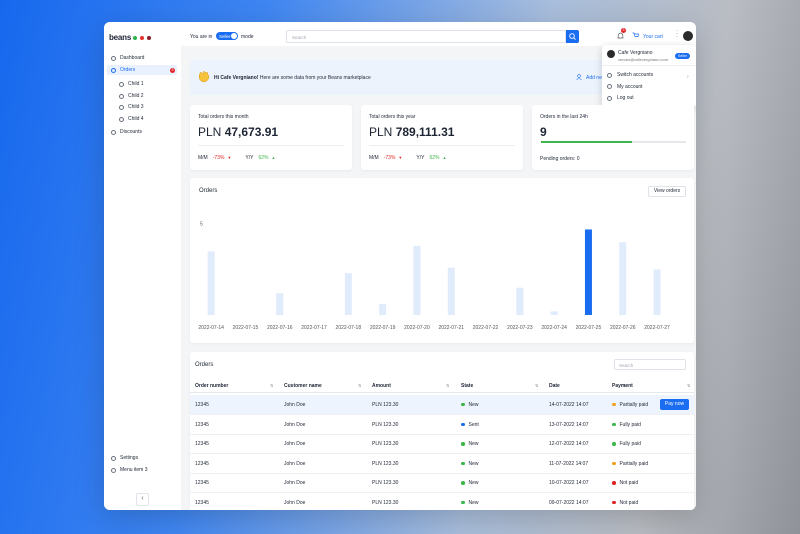 This screenshot has width=800, height=534. I want to click on pay-now-button: Pay now, so click(674, 404).